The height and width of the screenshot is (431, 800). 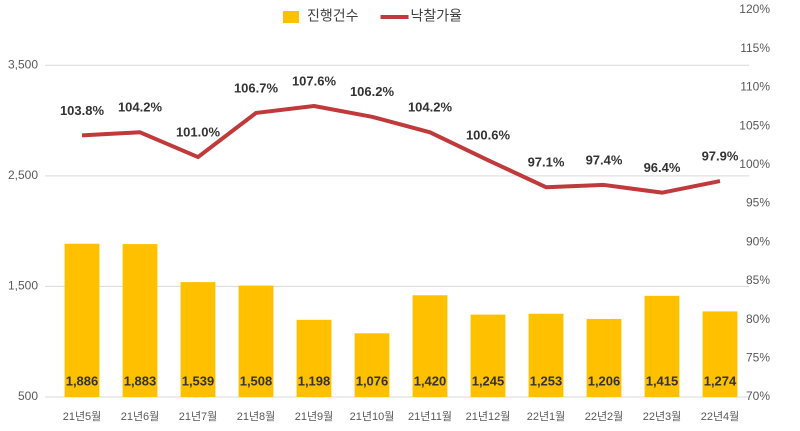 I want to click on y2-tick-label: 105%, so click(x=754, y=125).